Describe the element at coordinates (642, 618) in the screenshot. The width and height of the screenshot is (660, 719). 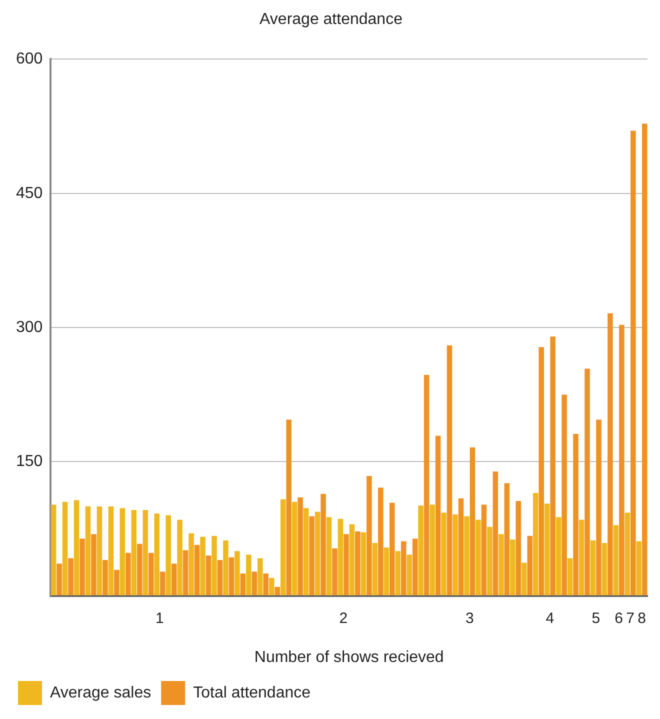
I see `x-tick-label: 8` at that location.